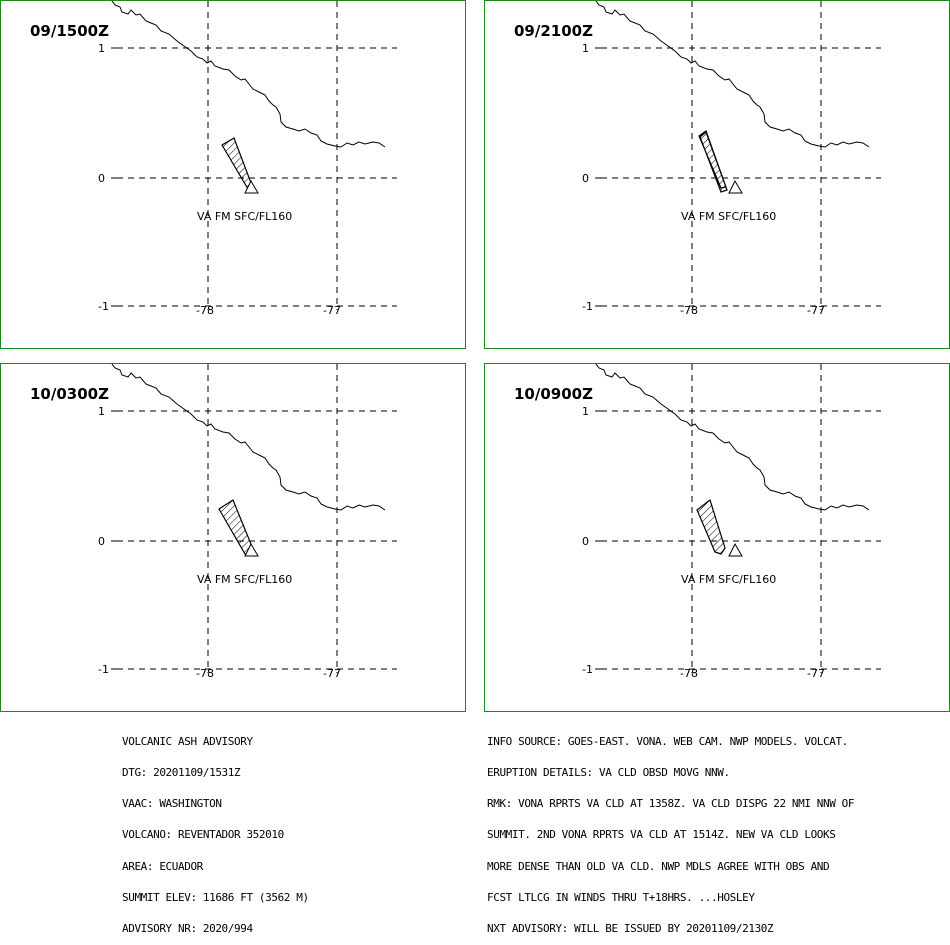 This screenshot has width=950, height=945. What do you see at coordinates (203, 835) in the screenshot?
I see `advisory-line: VOLCANO: REVENTADOR 352010` at bounding box center [203, 835].